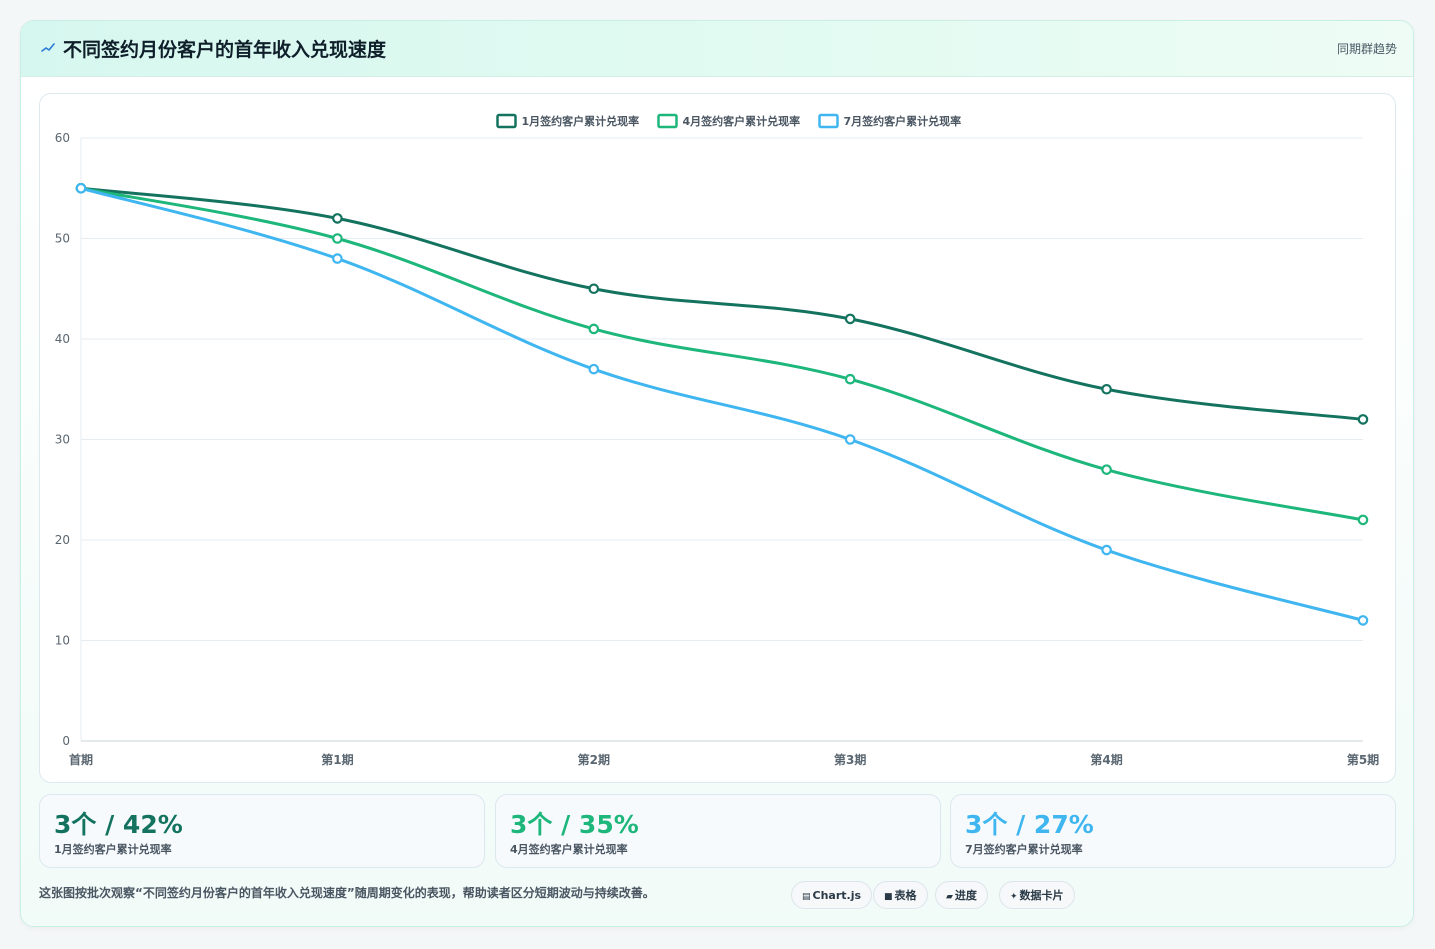 This screenshot has height=949, width=1435. I want to click on table-icon: ■, so click(888, 897).